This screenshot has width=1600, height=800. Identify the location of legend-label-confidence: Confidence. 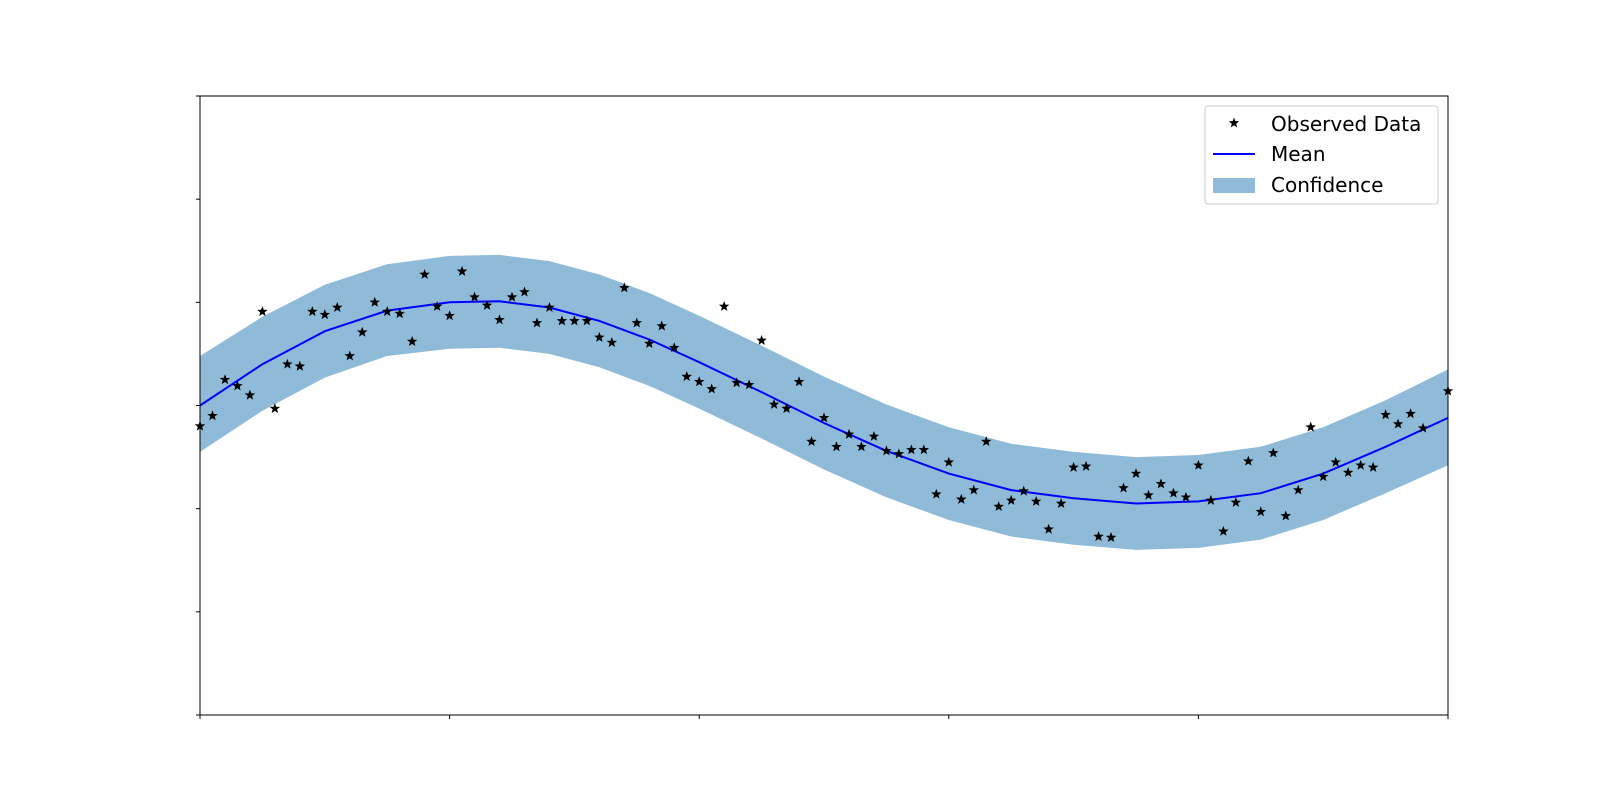
(1327, 185).